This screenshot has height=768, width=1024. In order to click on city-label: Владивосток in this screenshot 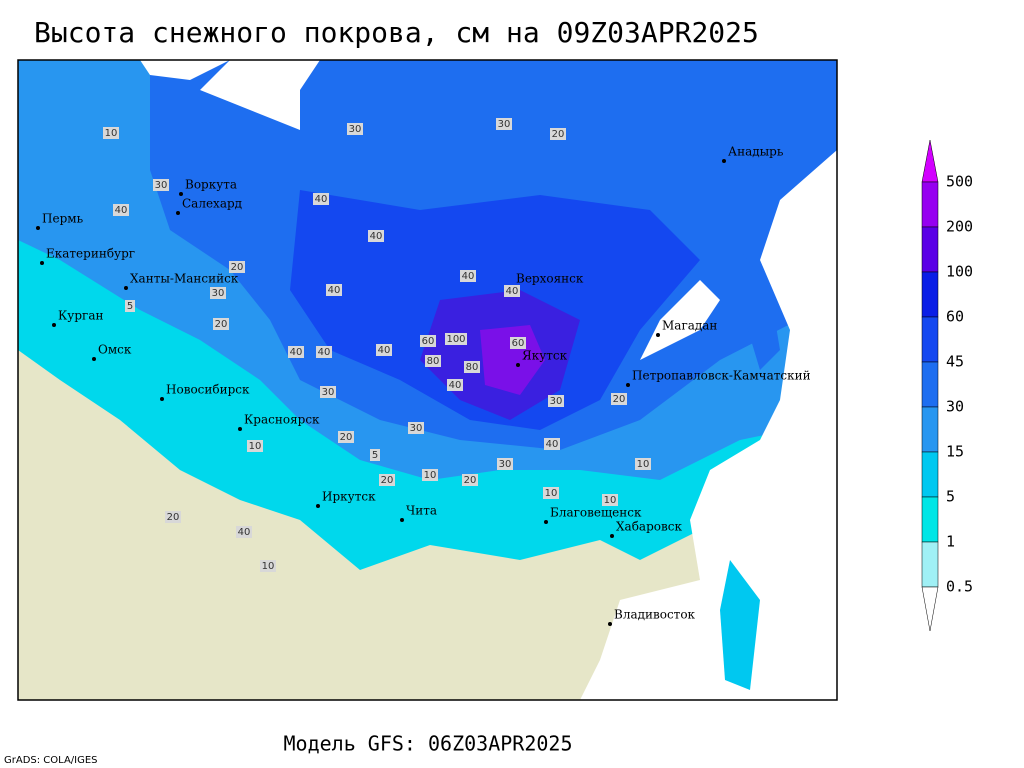, I will do `click(655, 615)`.